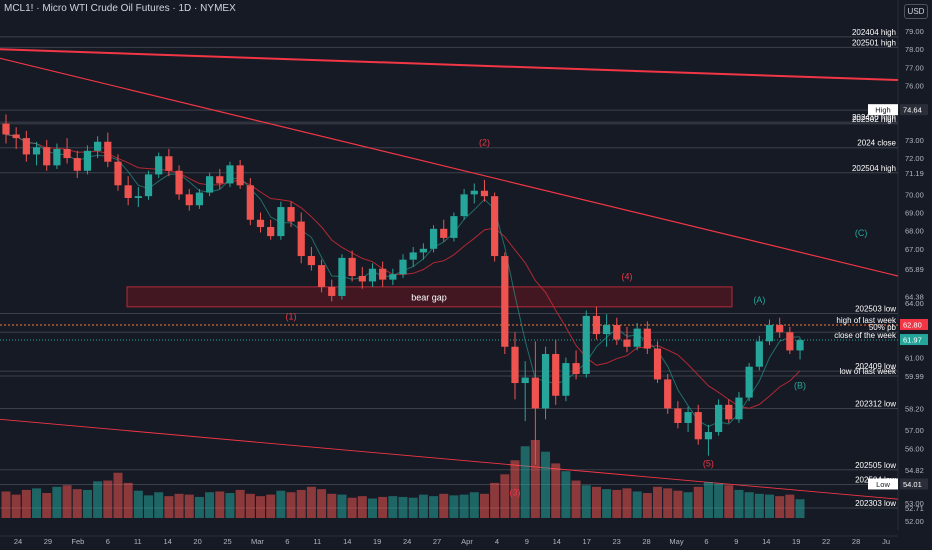 This screenshot has height=550, width=932. I want to click on time-tick-label: 23, so click(616, 541).